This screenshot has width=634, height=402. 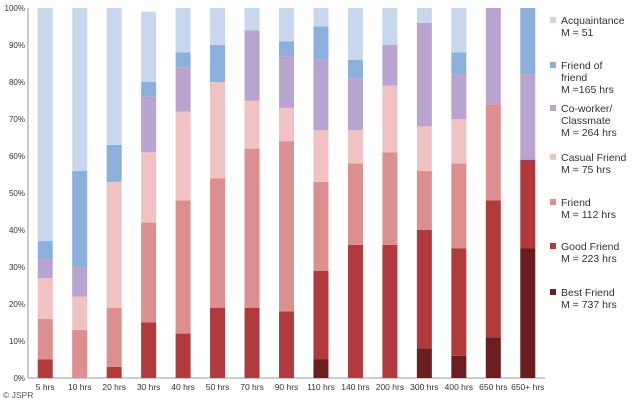 I want to click on legend-label: Classmate, so click(x=586, y=121).